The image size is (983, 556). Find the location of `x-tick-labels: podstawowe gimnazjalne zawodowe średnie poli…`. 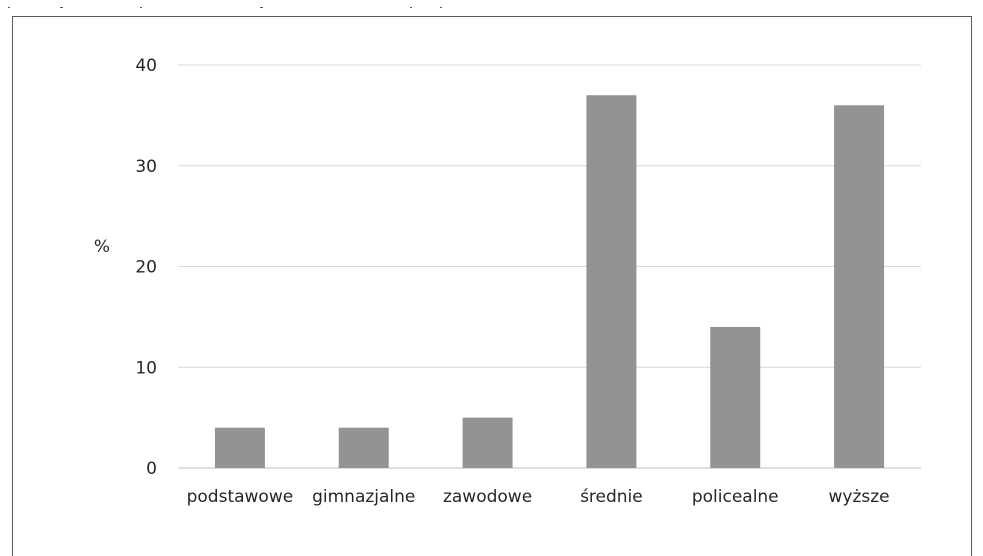

x-tick-labels: podstawowe gimnazjalne zawodowe średnie poli… is located at coordinates (538, 497).